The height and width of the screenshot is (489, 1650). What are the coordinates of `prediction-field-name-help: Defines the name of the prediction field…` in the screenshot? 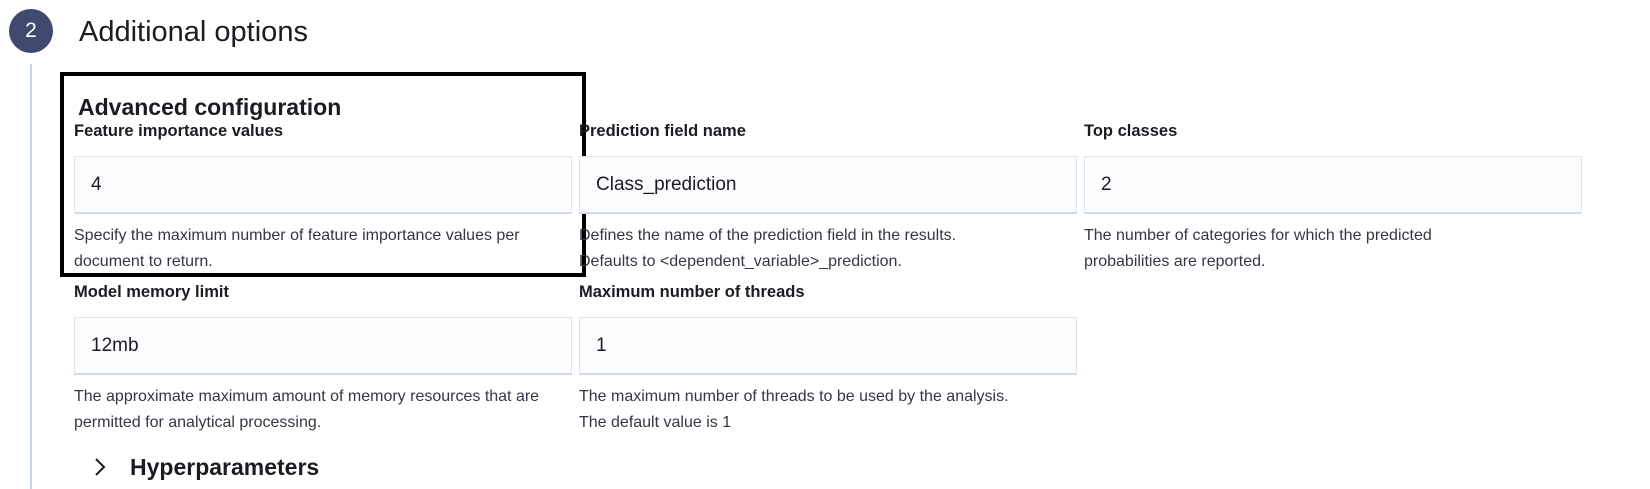 It's located at (829, 249).